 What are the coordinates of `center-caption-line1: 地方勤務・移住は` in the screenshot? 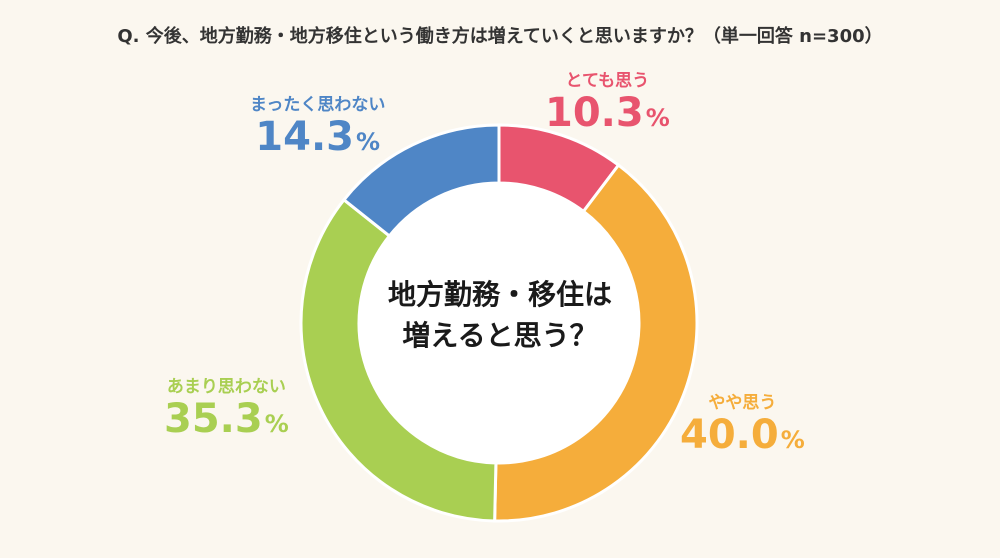 It's located at (499, 294).